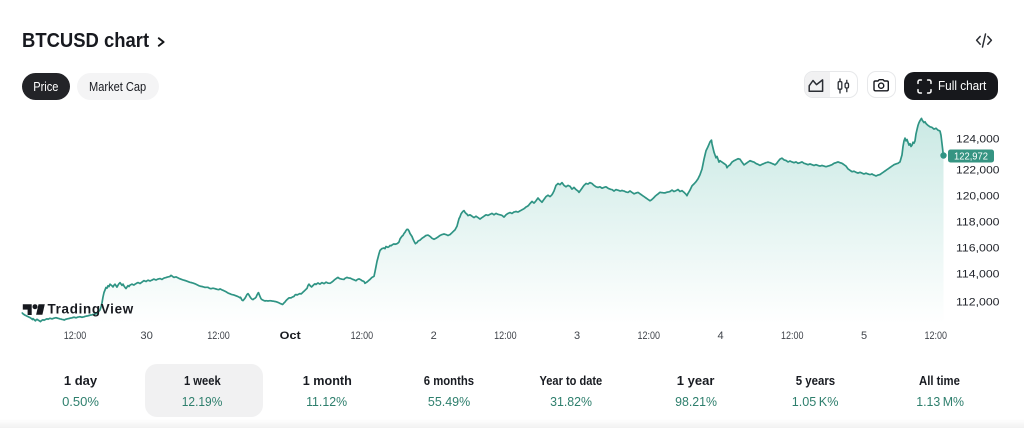 The image size is (1024, 428). What do you see at coordinates (971, 157) in the screenshot?
I see `svg-text: 122,972` at bounding box center [971, 157].